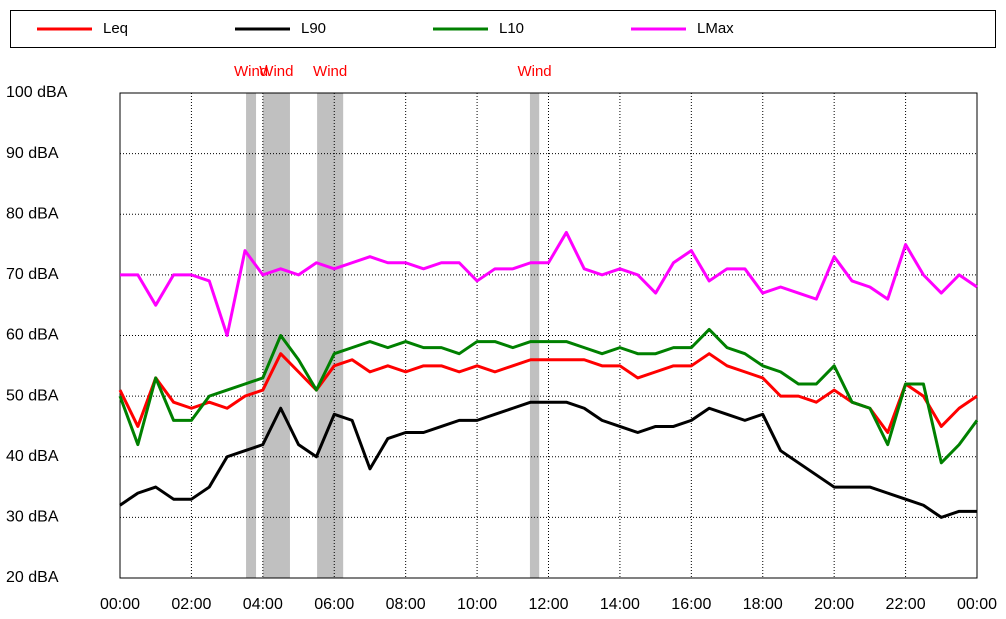  What do you see at coordinates (691, 604) in the screenshot?
I see `x-tick-label: 16:00` at bounding box center [691, 604].